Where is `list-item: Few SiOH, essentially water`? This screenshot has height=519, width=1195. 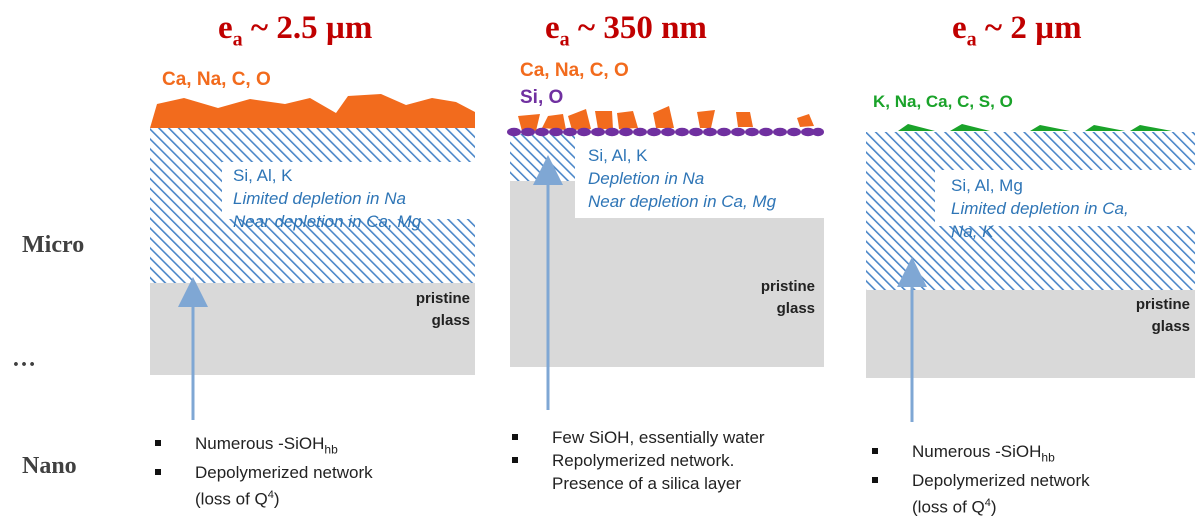 list-item: Few SiOH, essentially water is located at coordinates (638, 437).